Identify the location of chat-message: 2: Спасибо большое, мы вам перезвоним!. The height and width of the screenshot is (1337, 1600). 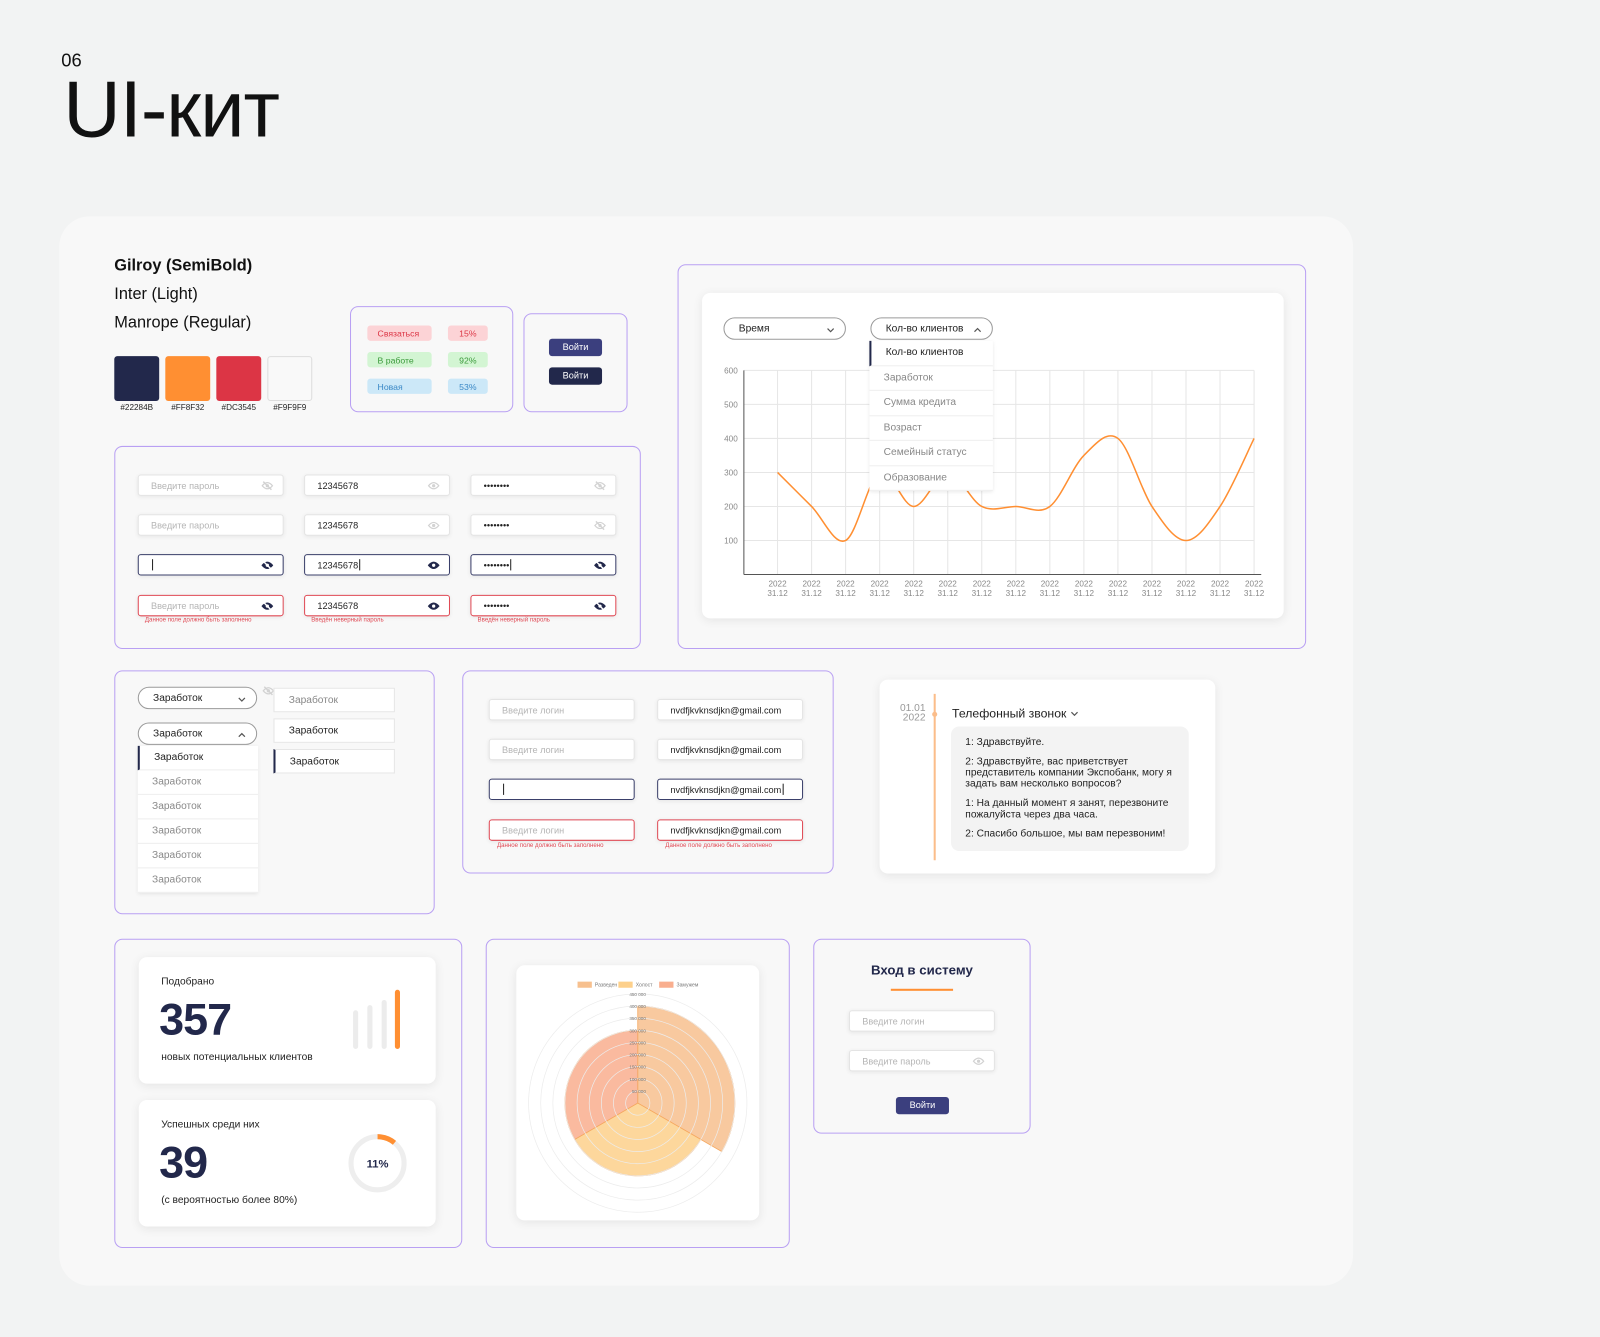
(1065, 834).